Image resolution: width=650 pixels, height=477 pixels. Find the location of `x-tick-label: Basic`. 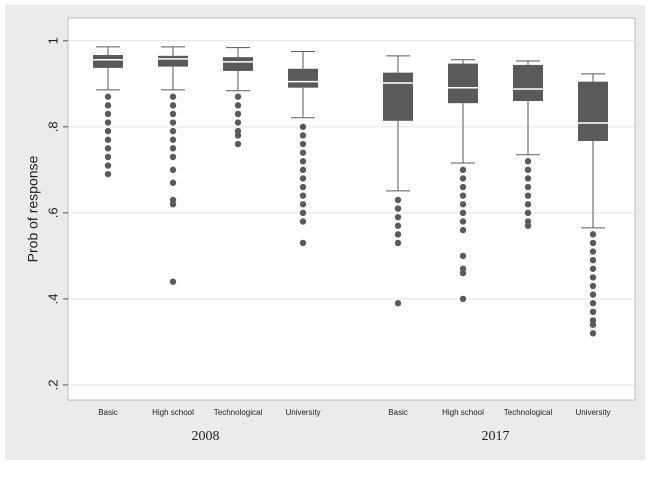

x-tick-label: Basic is located at coordinates (398, 412).